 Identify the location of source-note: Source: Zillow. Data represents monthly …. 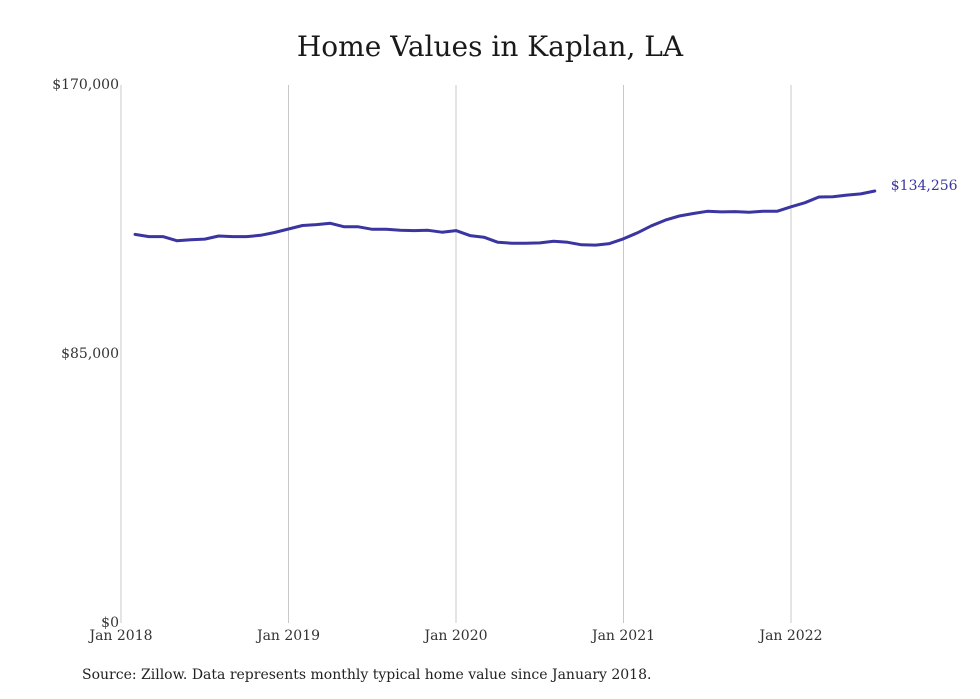
(367, 675).